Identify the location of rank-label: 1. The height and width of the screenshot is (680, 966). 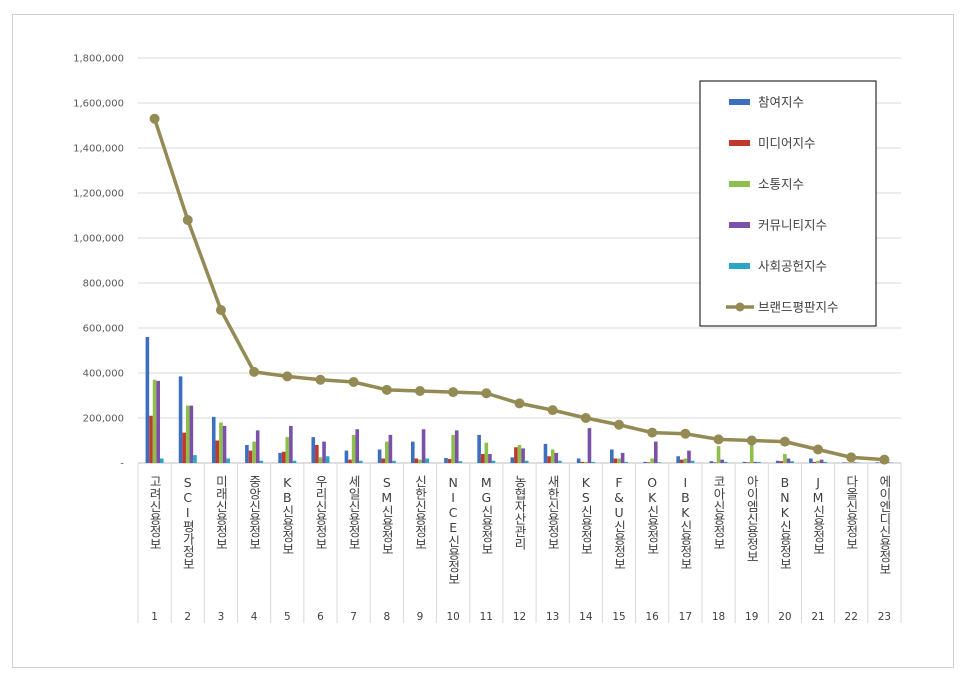
(154, 617).